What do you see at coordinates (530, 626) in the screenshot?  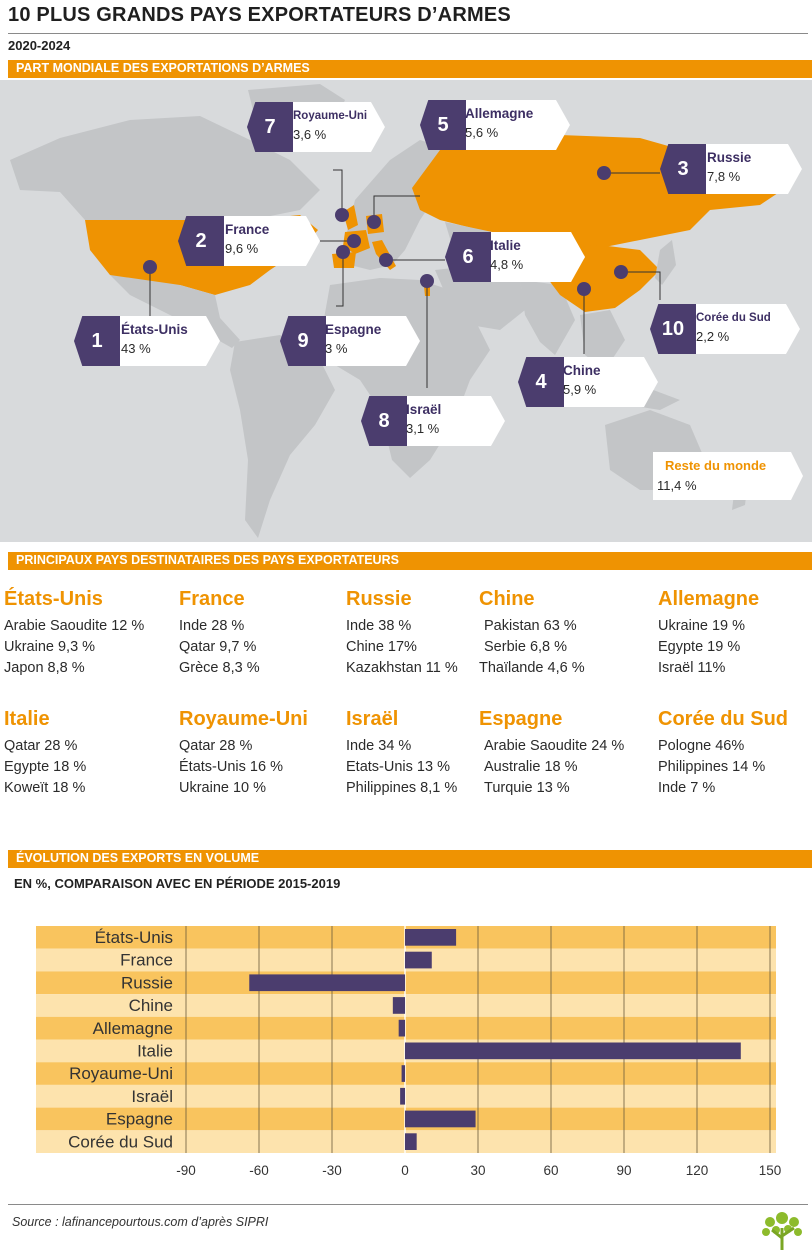 I see `dest-row: Pakistan 63 %` at bounding box center [530, 626].